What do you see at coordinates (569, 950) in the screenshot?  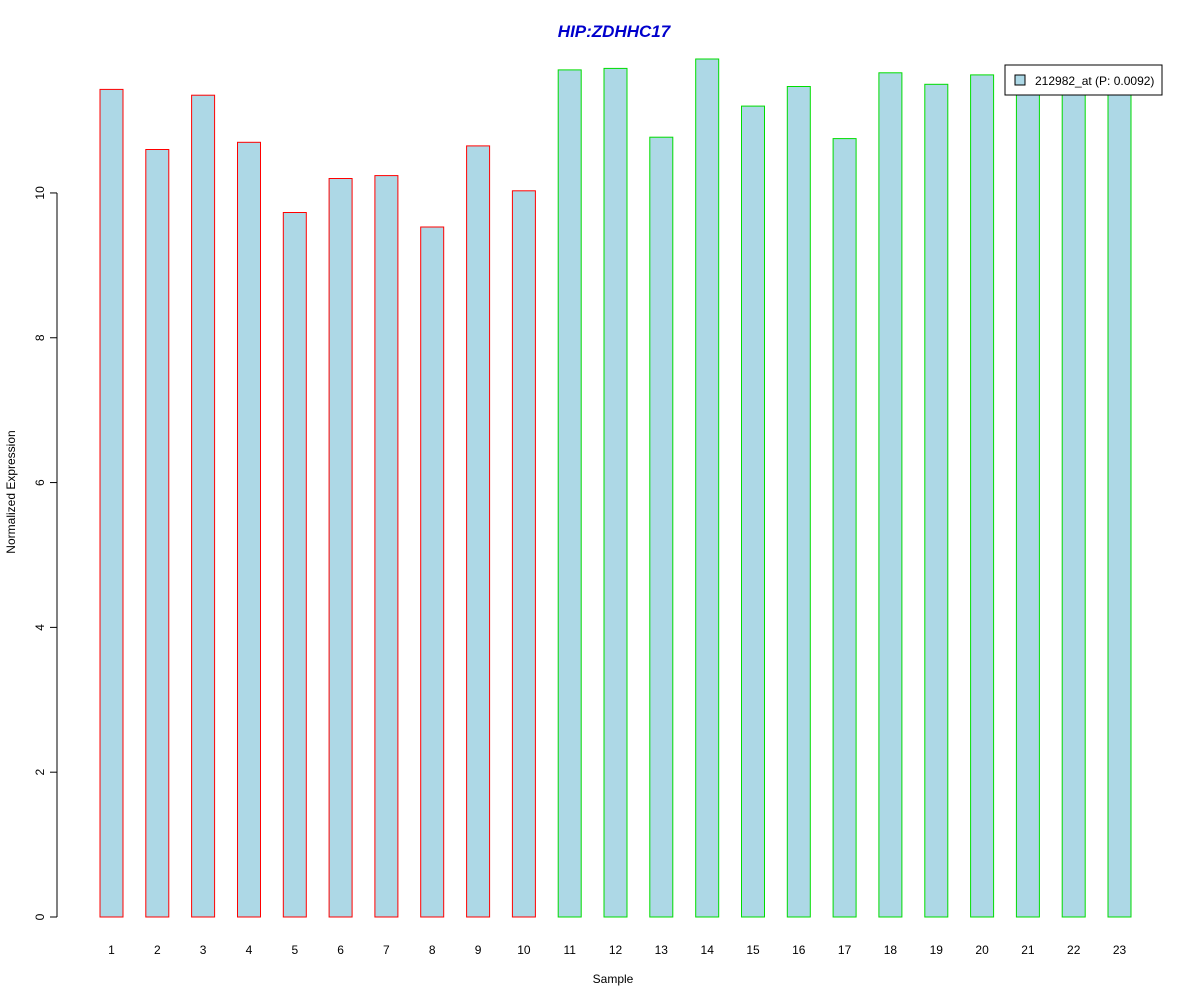 I see `x-tick-label: 11` at bounding box center [569, 950].